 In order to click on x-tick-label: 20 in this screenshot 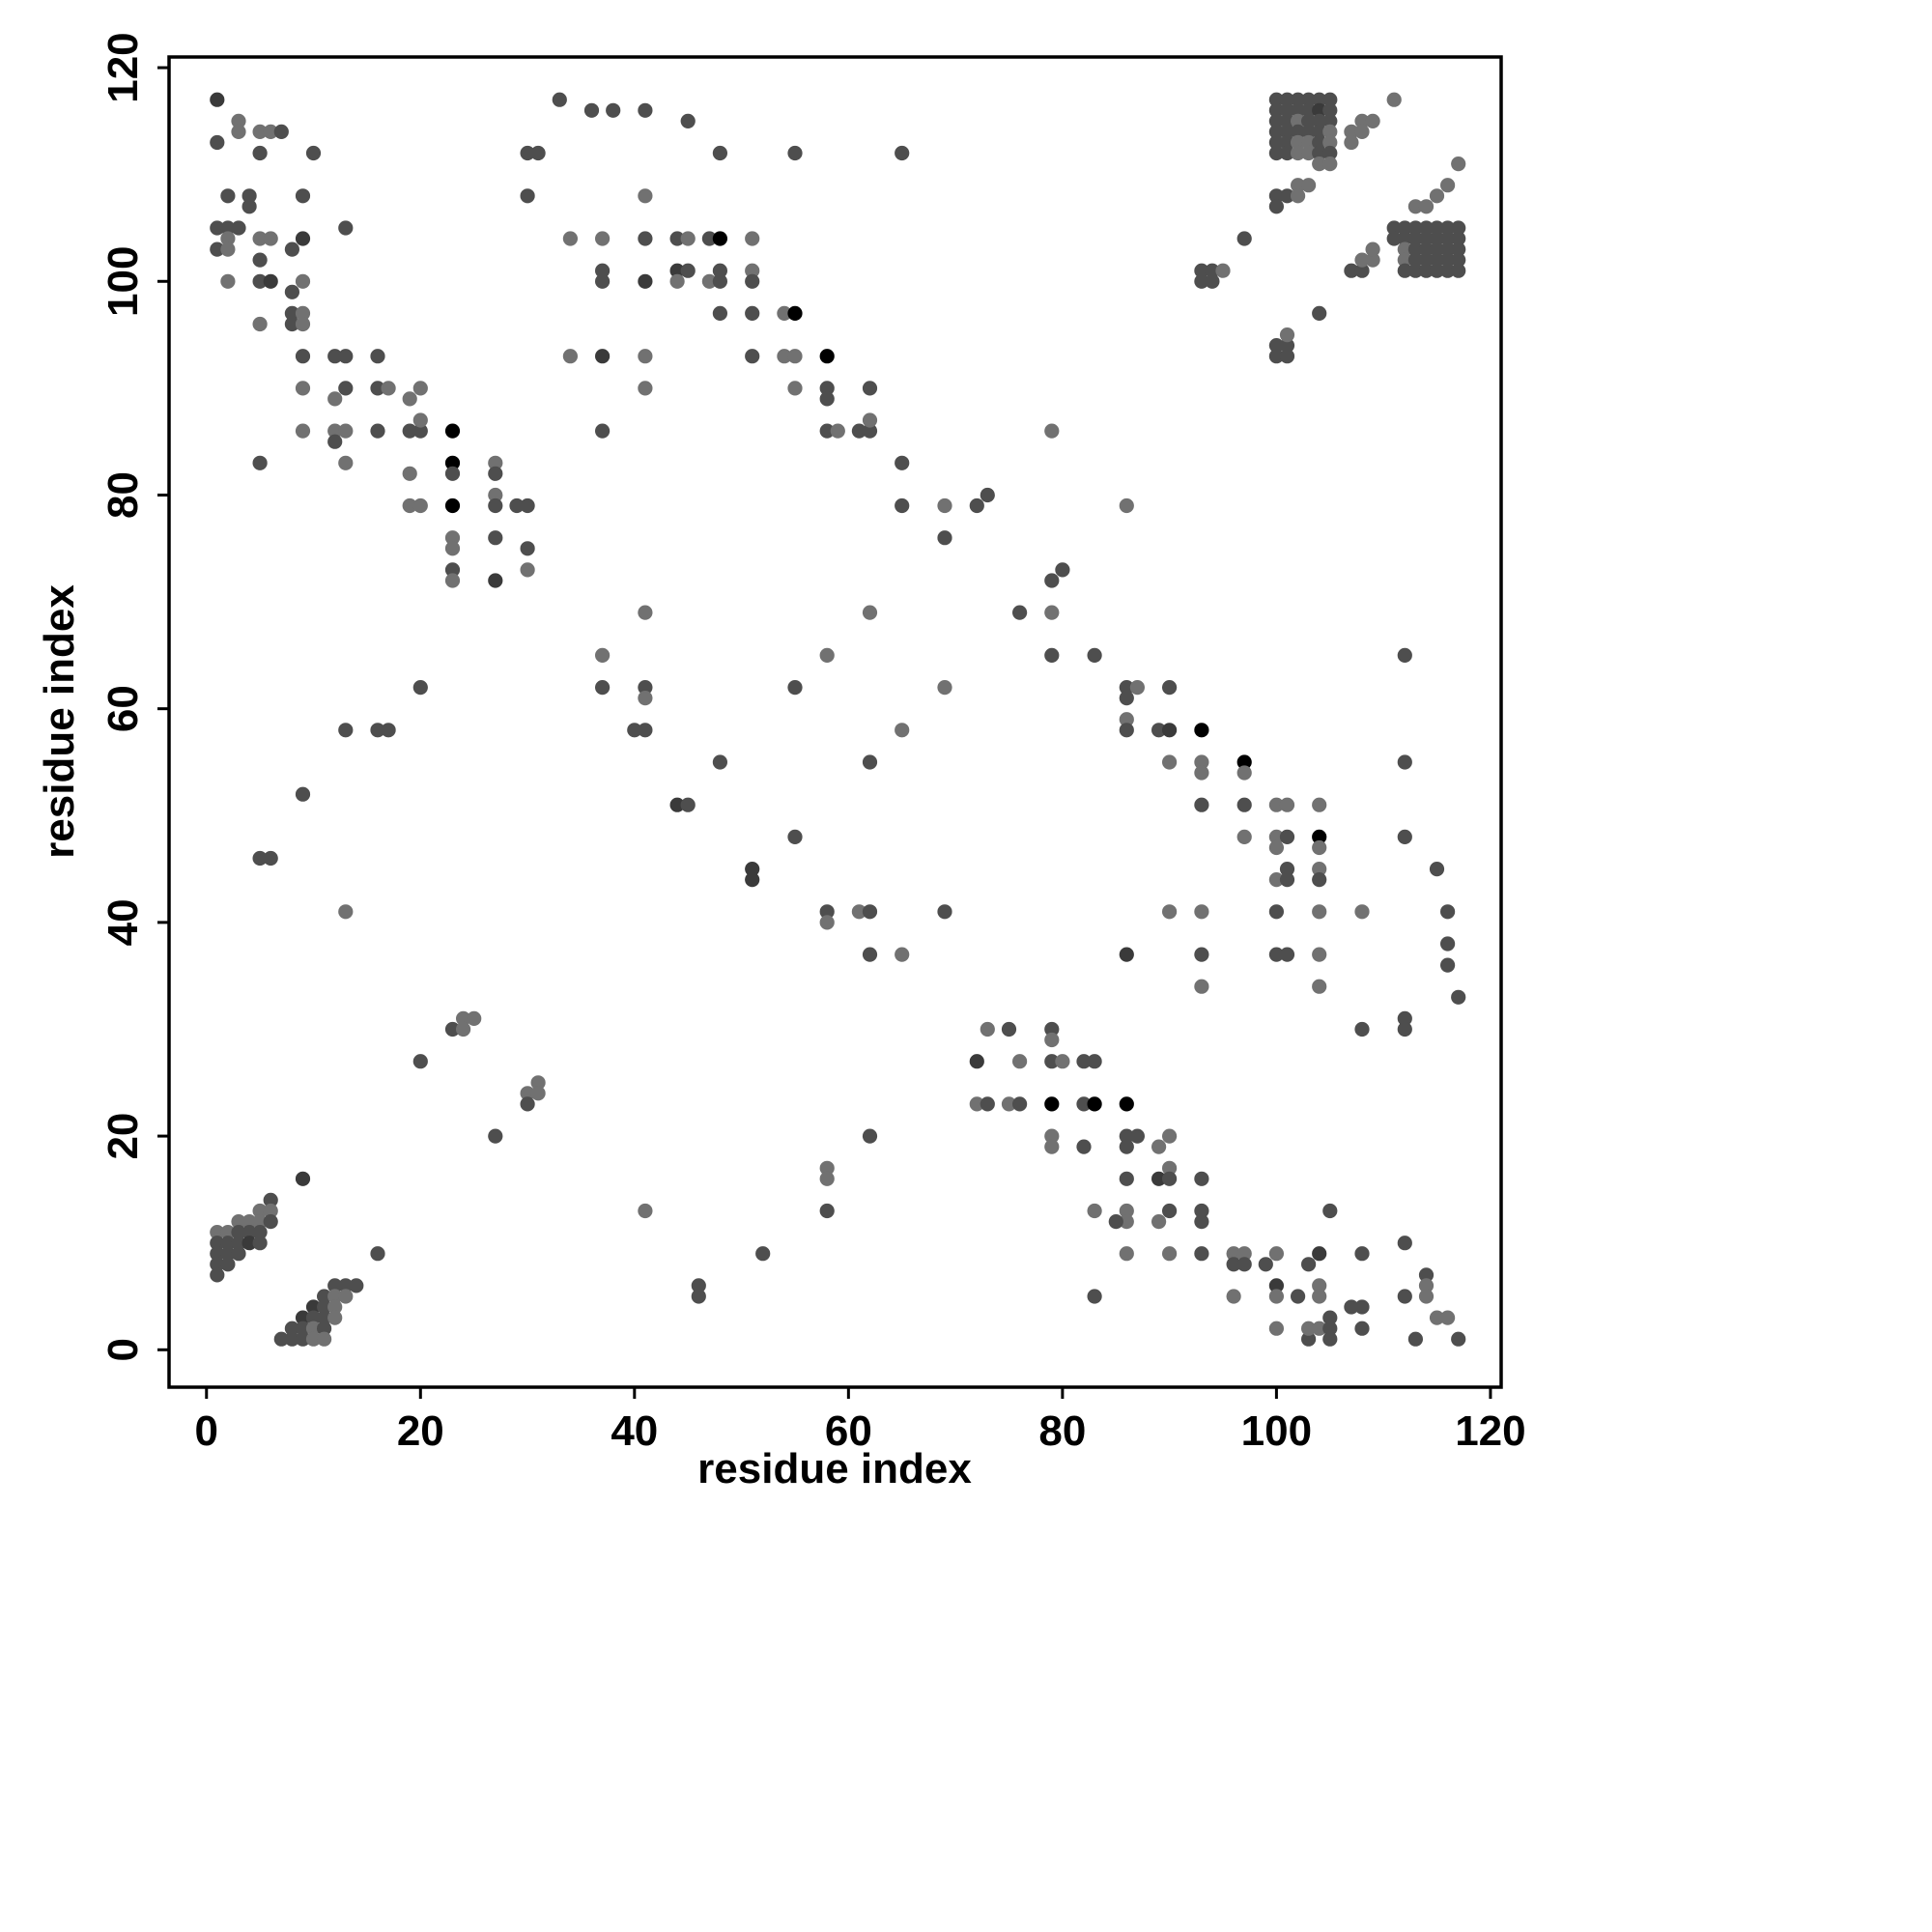, I will do `click(420, 1431)`.